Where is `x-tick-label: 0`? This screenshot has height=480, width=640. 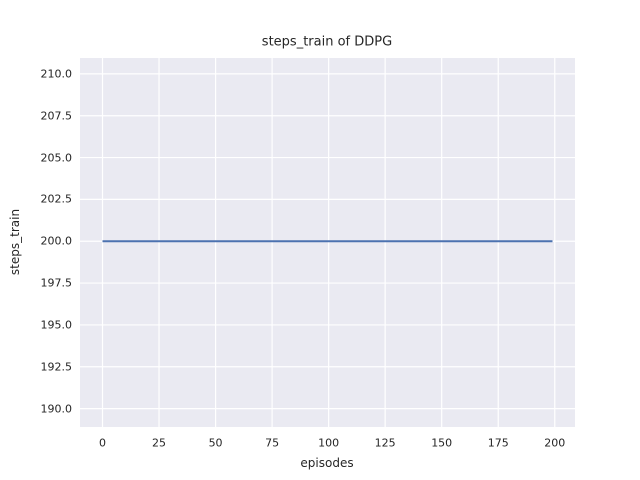 x-tick-label: 0 is located at coordinates (102, 443).